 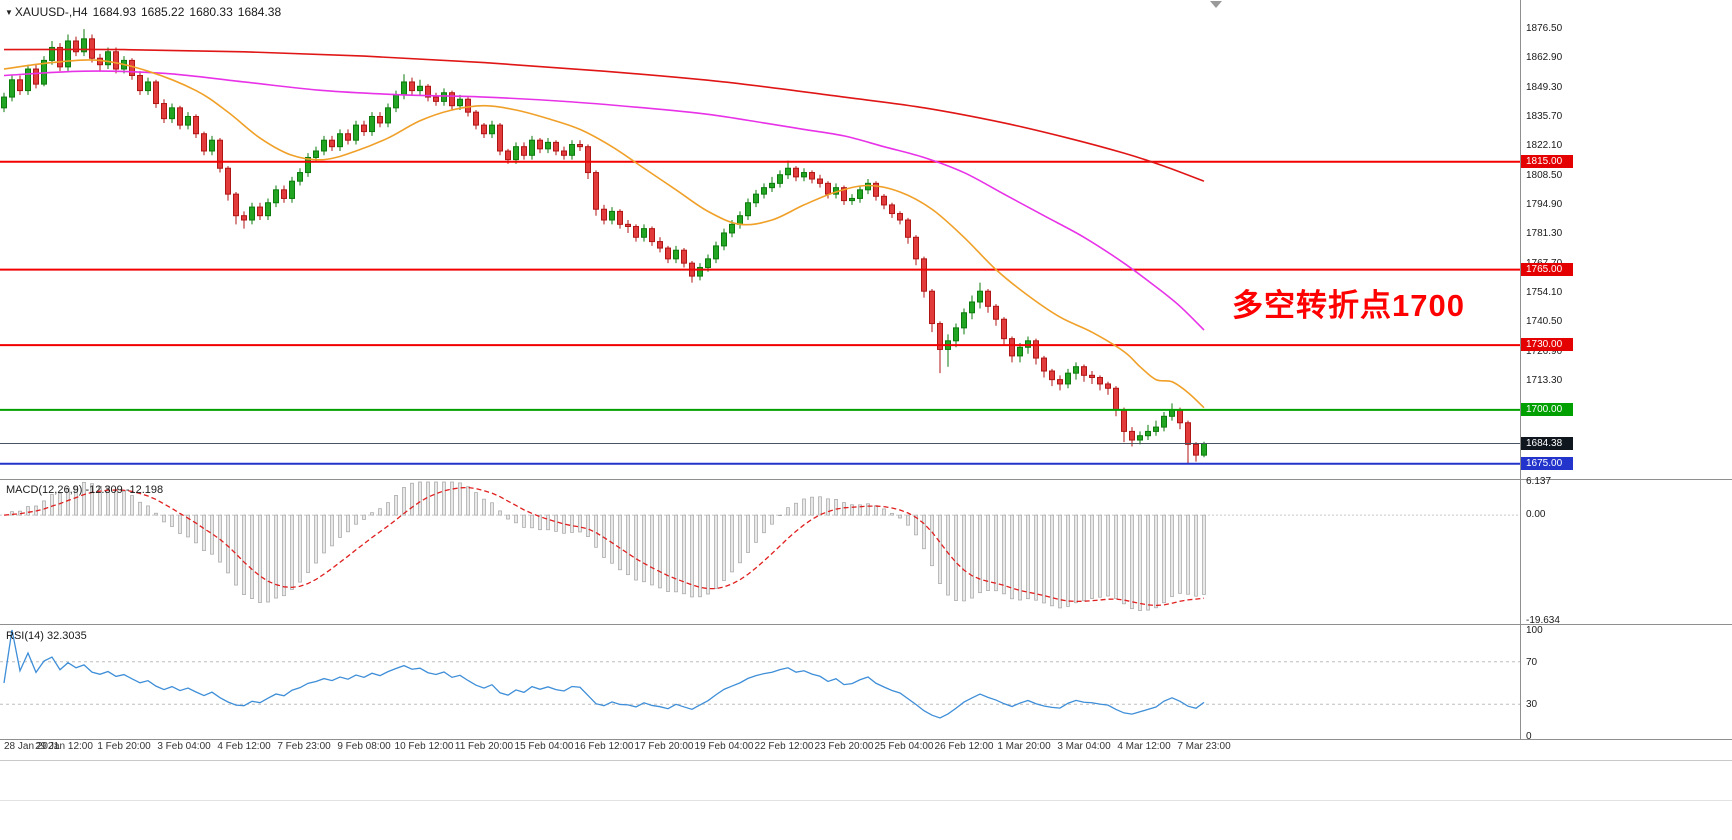 I want to click on time-axis-label: 28 Jan 2021, so click(x=32, y=746).